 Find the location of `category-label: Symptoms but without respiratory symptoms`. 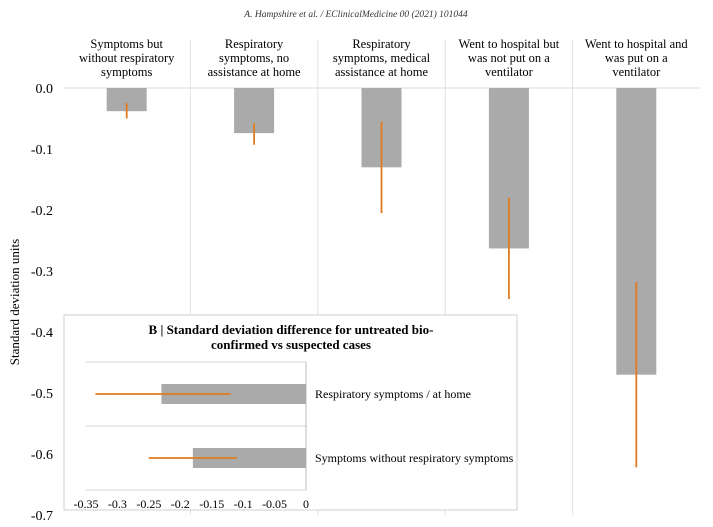

category-label: Symptoms but without respiratory symptoms is located at coordinates (127, 58).